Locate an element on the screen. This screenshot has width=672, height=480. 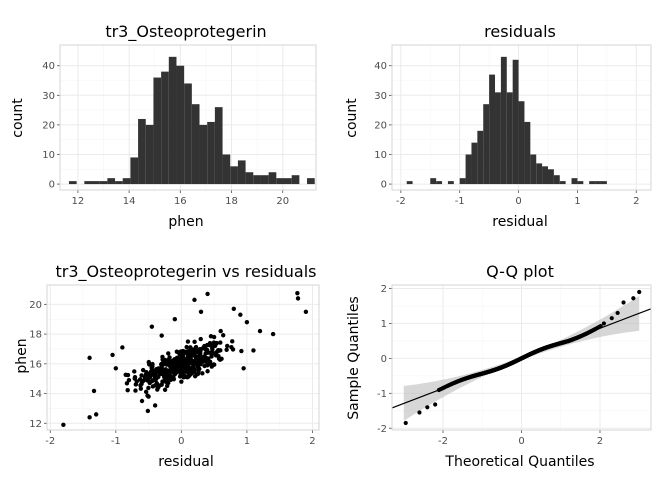
y-tick-label: -1 is located at coordinates (382, 394).